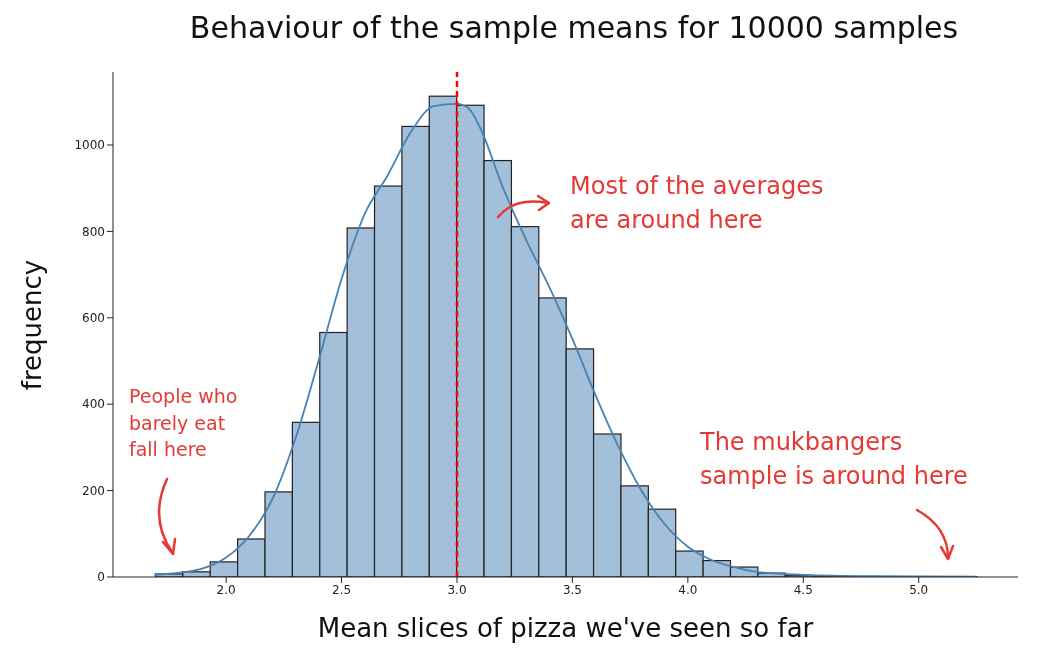 This screenshot has height=661, width=1048. I want to click on x-axis-title: Mean slices of pizza we've seen so far, so click(565, 628).